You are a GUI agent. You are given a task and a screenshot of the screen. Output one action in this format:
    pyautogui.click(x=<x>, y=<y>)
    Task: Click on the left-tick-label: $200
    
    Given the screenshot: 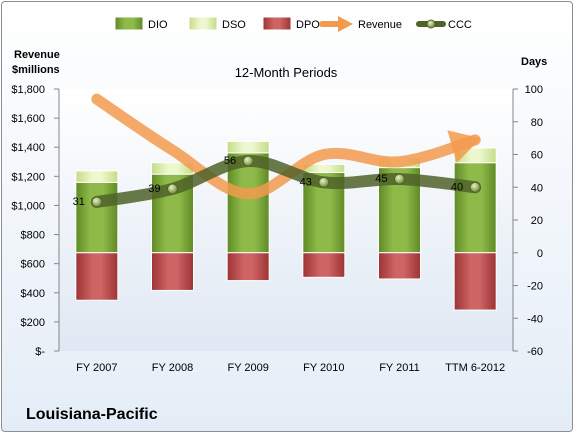 What is the action you would take?
    pyautogui.click(x=33, y=323)
    